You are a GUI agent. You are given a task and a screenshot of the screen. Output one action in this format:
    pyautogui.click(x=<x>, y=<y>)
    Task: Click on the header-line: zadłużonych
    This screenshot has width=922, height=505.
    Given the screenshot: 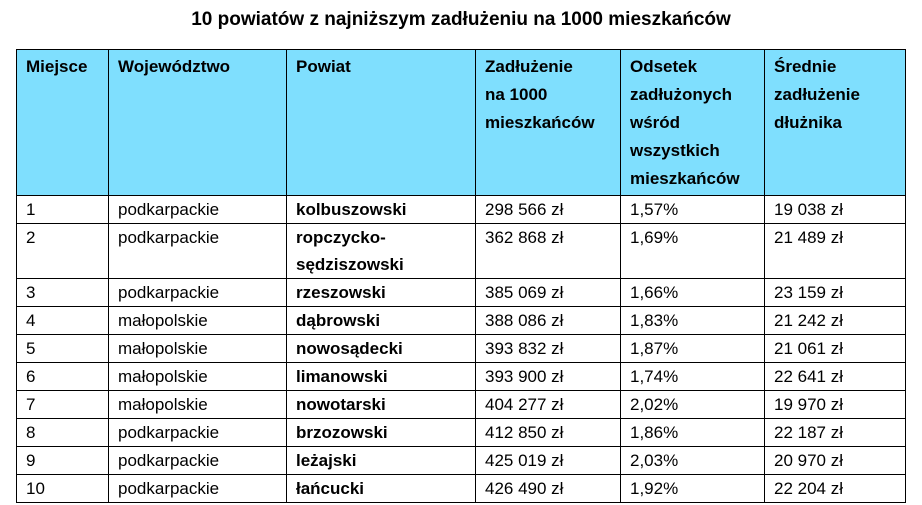 What is the action you would take?
    pyautogui.click(x=681, y=94)
    